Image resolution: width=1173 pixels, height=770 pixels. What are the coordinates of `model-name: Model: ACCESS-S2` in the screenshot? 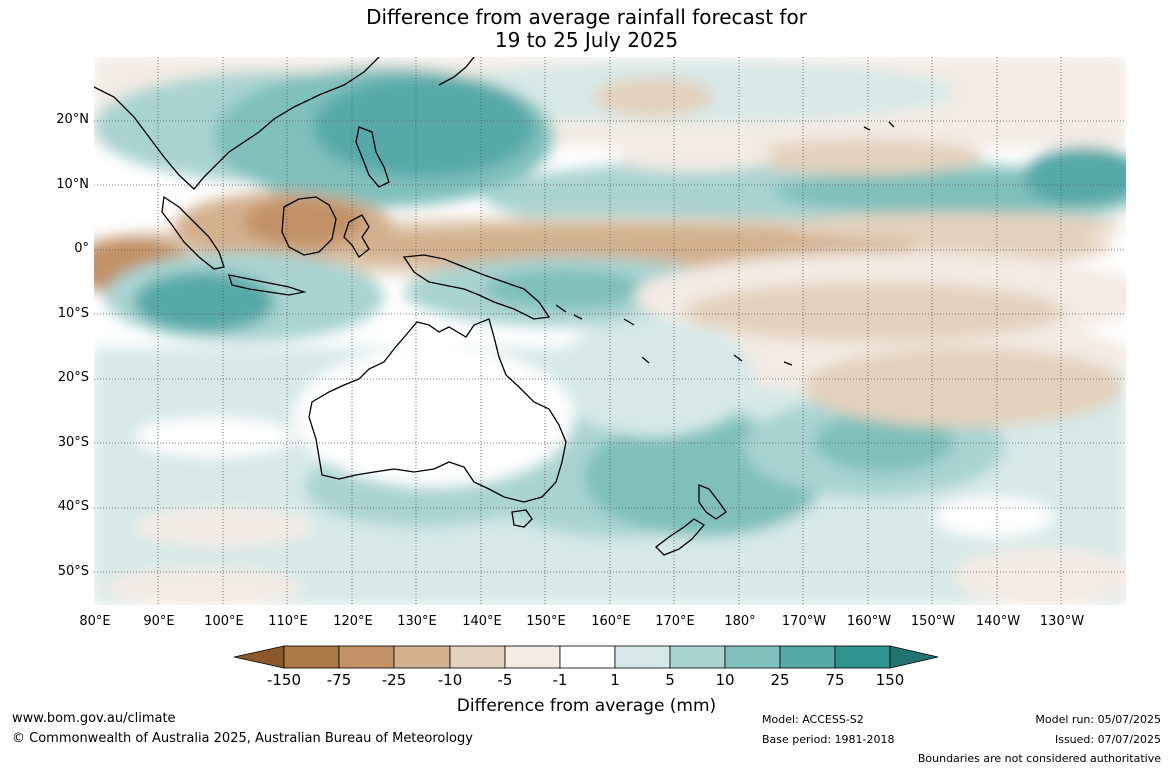 It's located at (813, 719).